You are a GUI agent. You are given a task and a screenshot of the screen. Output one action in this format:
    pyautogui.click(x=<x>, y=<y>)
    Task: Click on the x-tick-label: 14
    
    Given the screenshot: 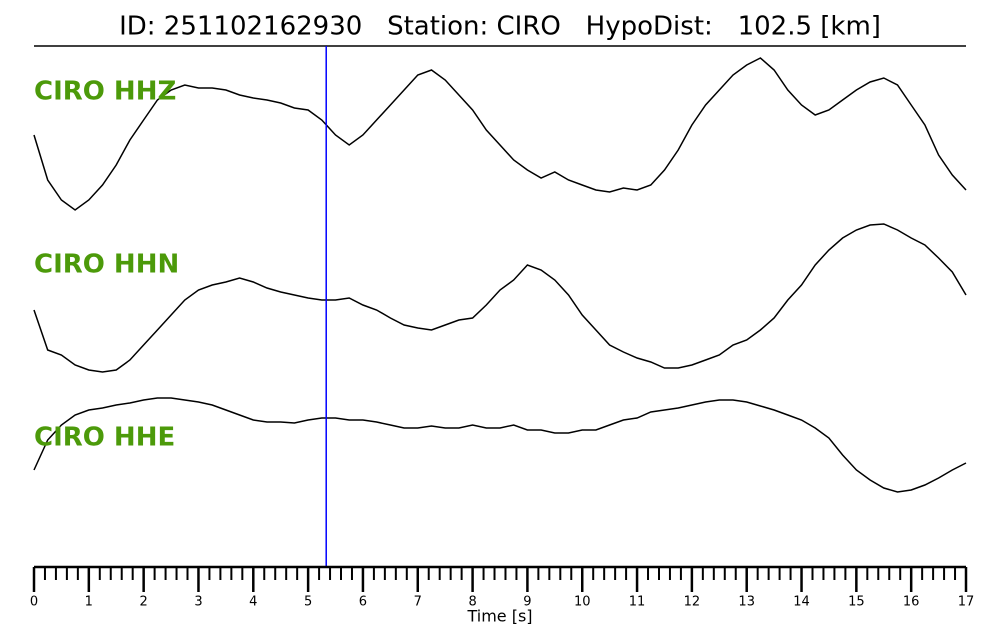 What is the action you would take?
    pyautogui.click(x=801, y=602)
    